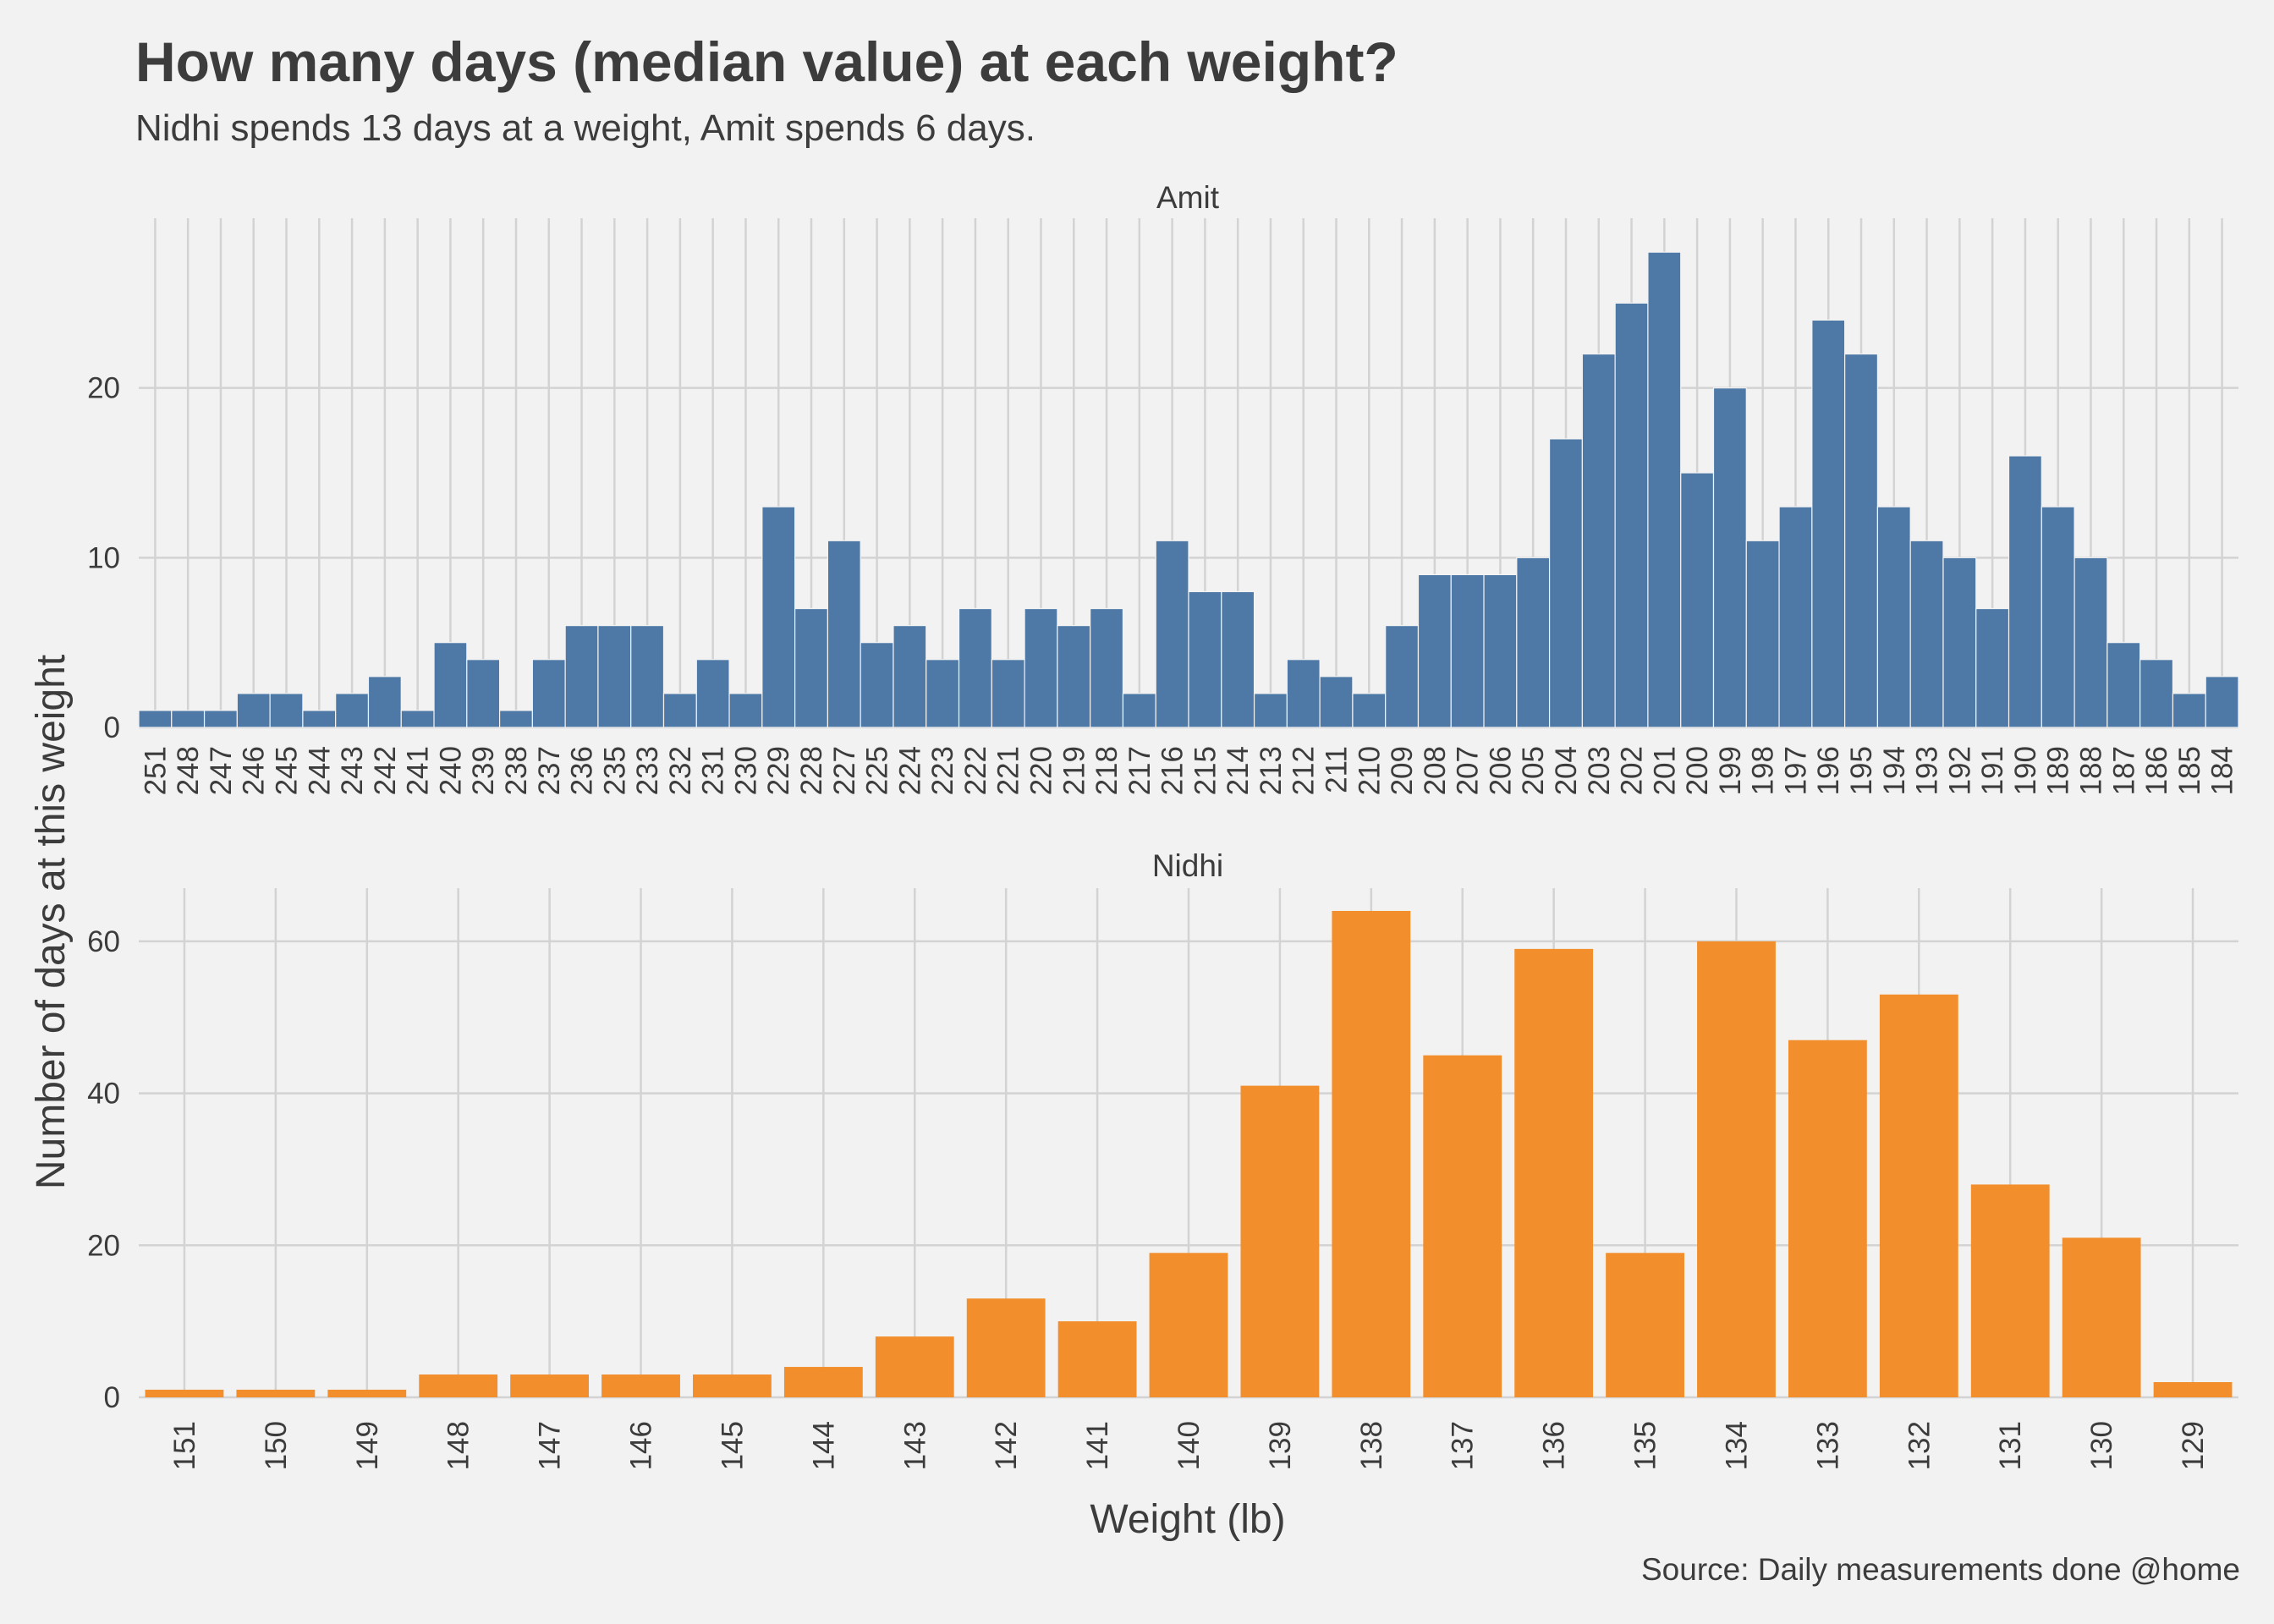 The image size is (2274, 1624). I want to click on x-tick-label-nidhi-150: 150, so click(276, 1446).